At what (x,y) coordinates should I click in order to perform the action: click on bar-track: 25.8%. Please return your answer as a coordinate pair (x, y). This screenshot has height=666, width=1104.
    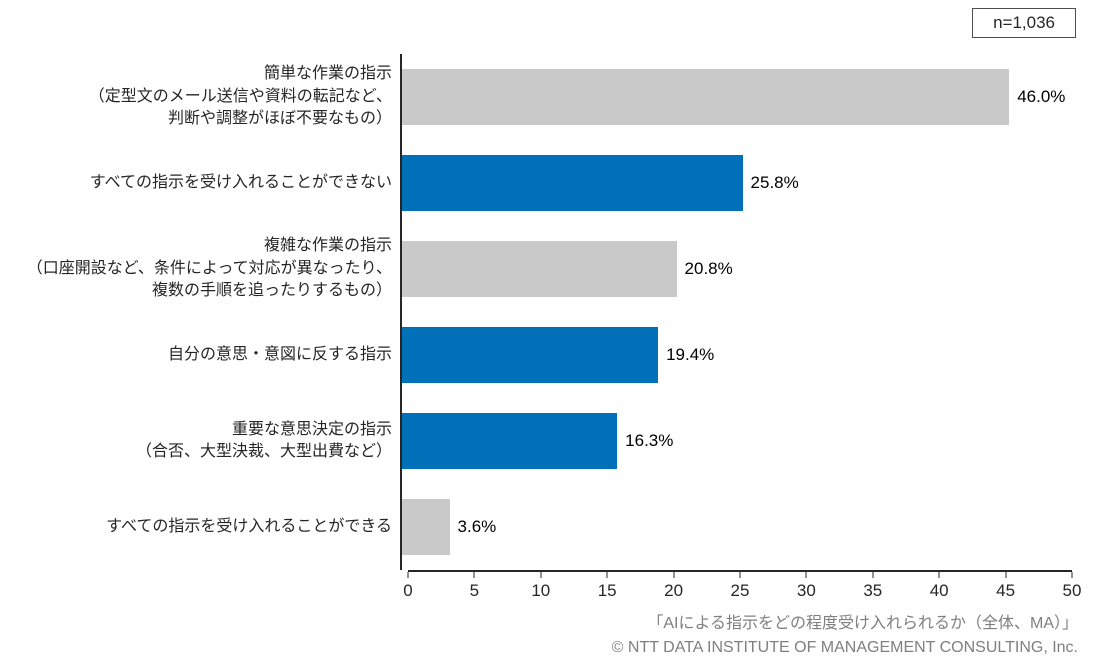
    Looking at the image, I should click on (731, 183).